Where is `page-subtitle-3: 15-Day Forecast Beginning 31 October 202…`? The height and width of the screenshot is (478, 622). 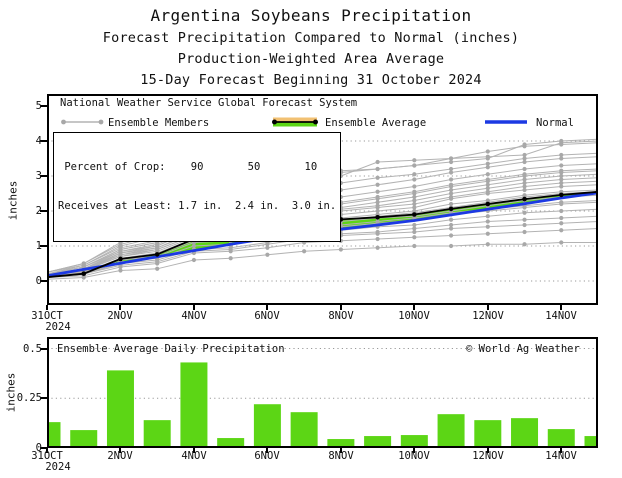 page-subtitle-3: 15-Day Forecast Beginning 31 October 202… is located at coordinates (311, 80).